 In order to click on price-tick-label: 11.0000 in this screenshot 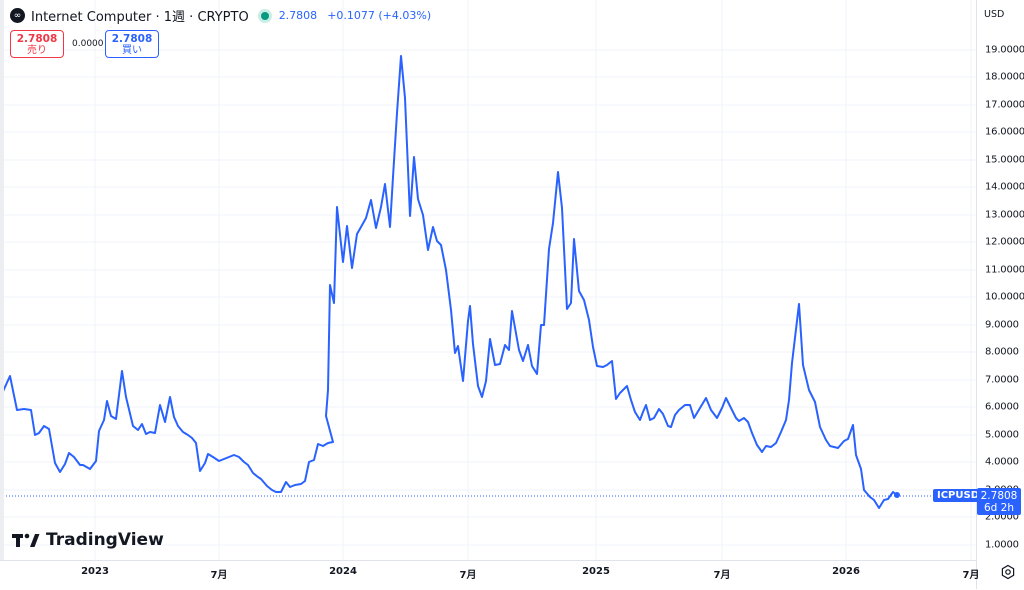, I will do `click(1004, 270)`.